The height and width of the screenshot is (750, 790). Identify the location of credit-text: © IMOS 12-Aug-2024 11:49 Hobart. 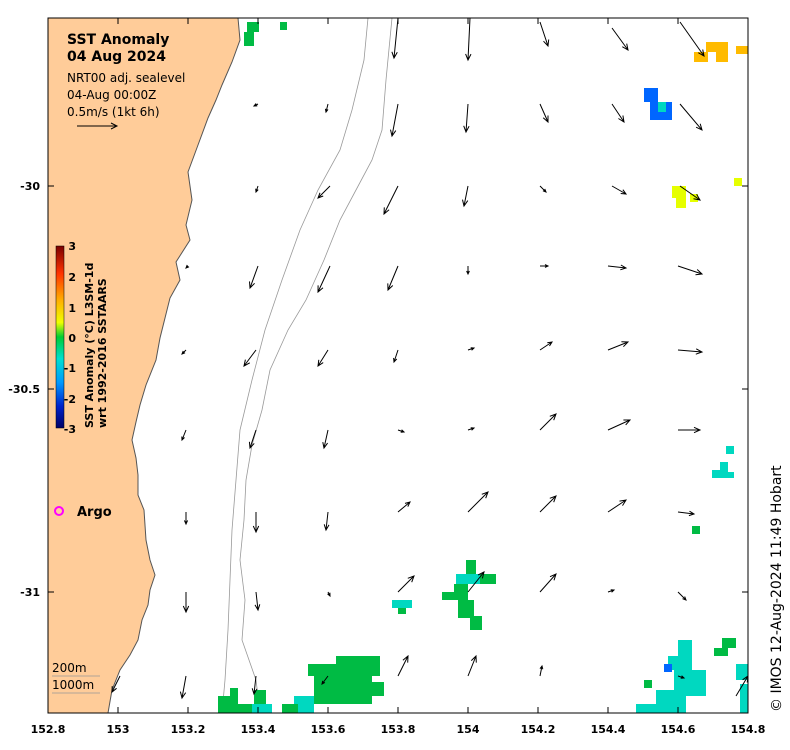
(777, 588).